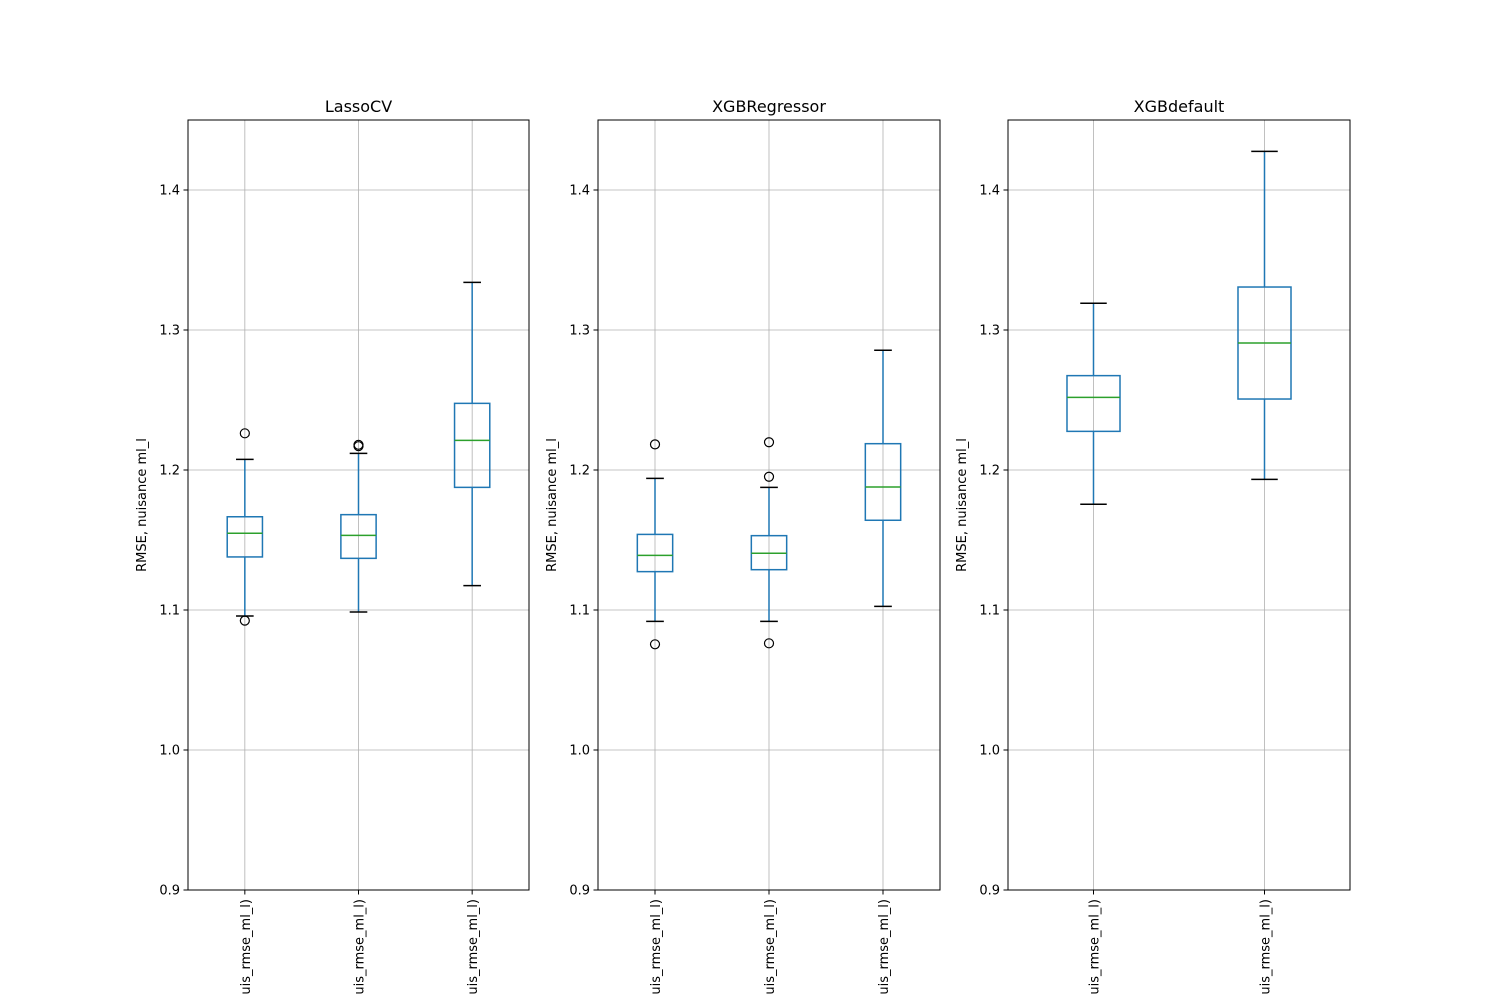  I want to click on subplot-title: XGBdefault, so click(1179, 106).